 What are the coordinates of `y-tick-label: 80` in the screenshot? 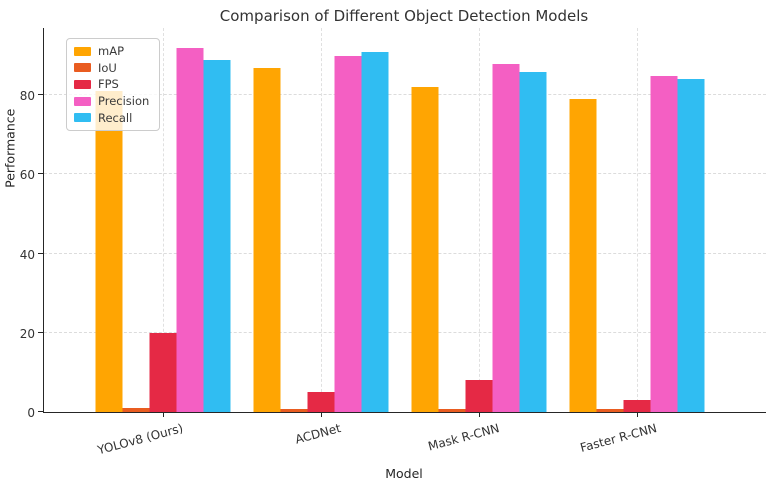 It's located at (27, 96).